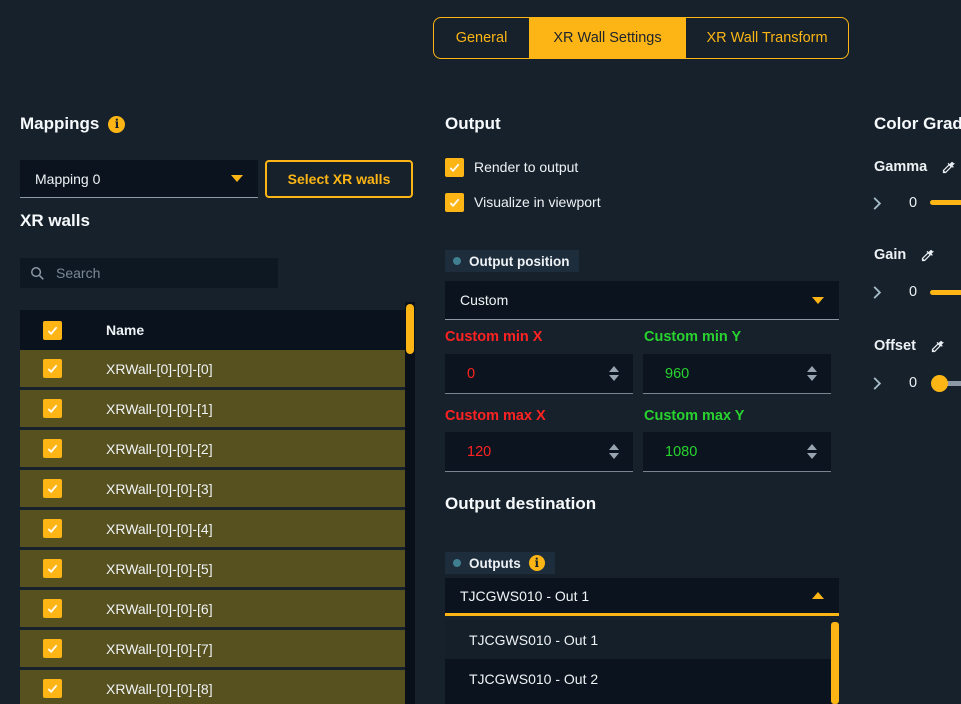  What do you see at coordinates (939, 383) in the screenshot?
I see `offset-slider-knob` at bounding box center [939, 383].